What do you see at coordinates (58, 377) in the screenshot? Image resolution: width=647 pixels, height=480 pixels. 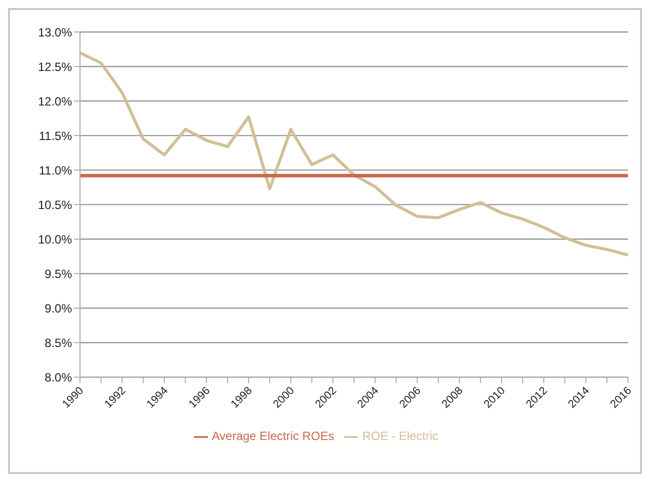 I see `y-tick-label: 8.0%` at bounding box center [58, 377].